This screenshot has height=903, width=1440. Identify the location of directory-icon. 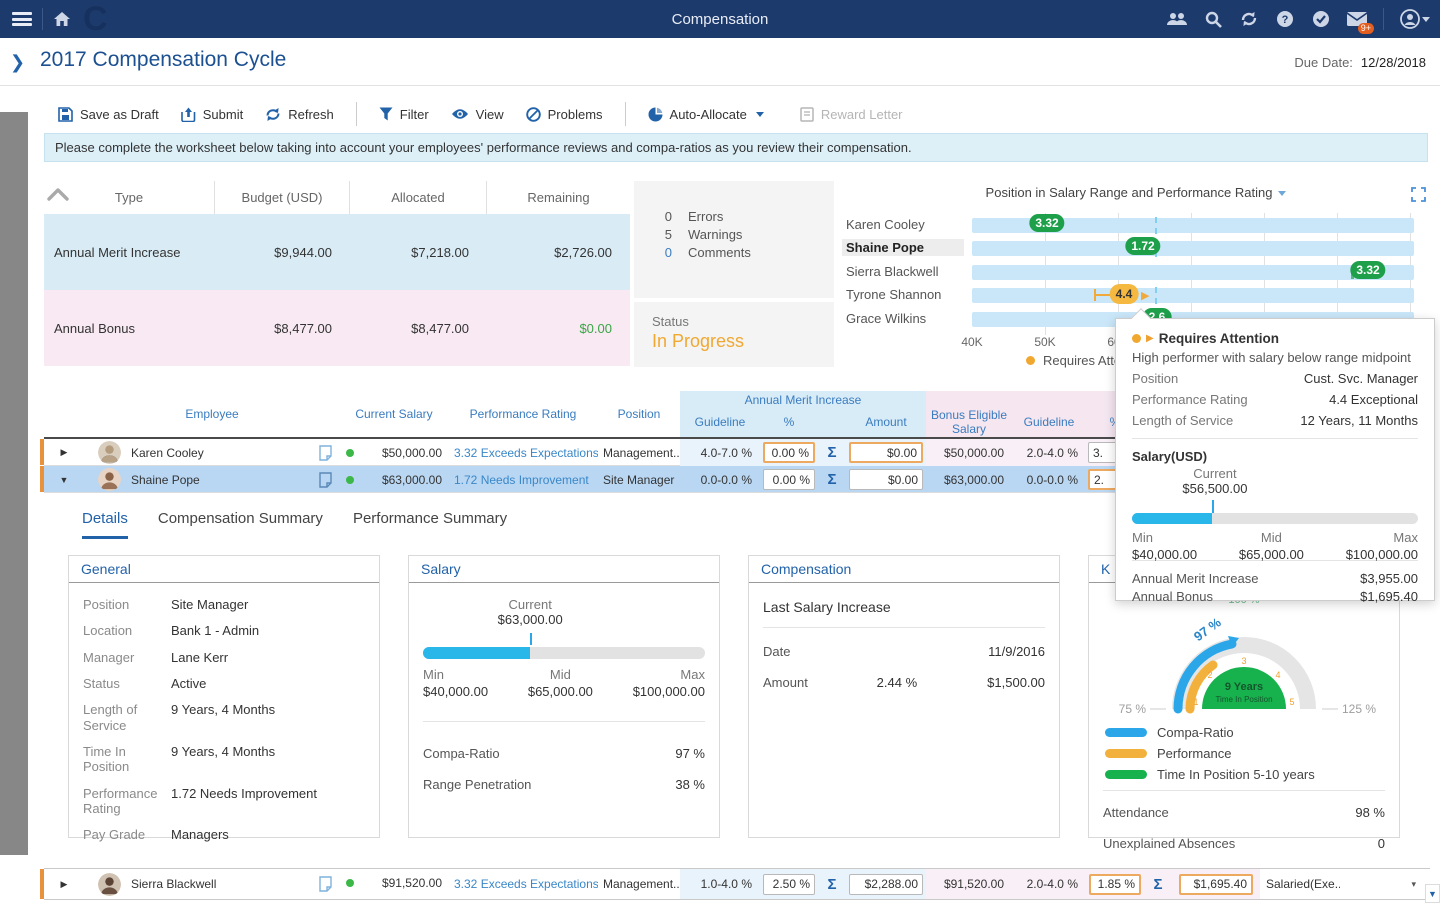
(1177, 19).